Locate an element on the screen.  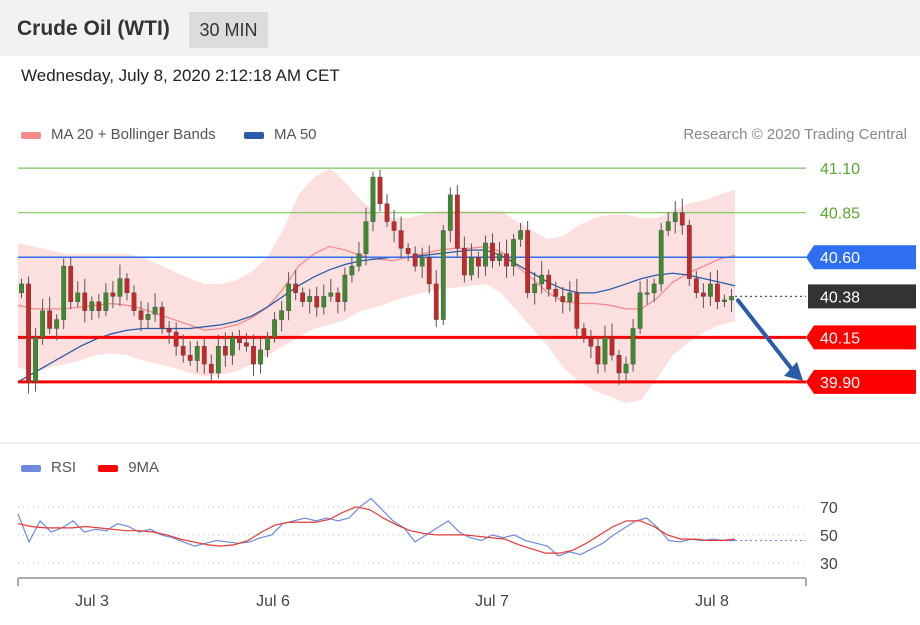
price-tag-40.38 is located at coordinates (862, 296).